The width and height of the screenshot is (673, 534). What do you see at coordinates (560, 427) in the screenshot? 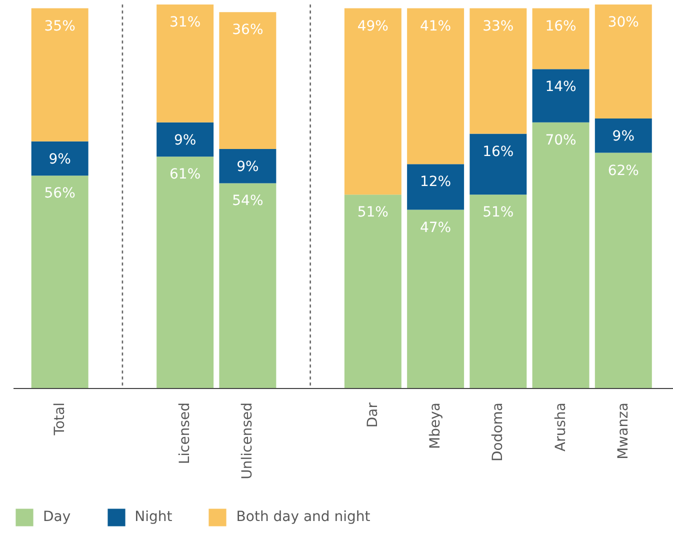
I see `x-tick-label: Arusha` at bounding box center [560, 427].